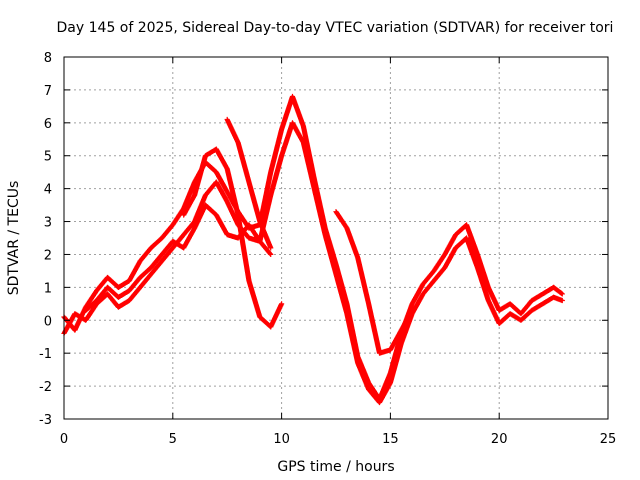 This screenshot has width=640, height=480. I want to click on y-tick-label: 8, so click(48, 58).